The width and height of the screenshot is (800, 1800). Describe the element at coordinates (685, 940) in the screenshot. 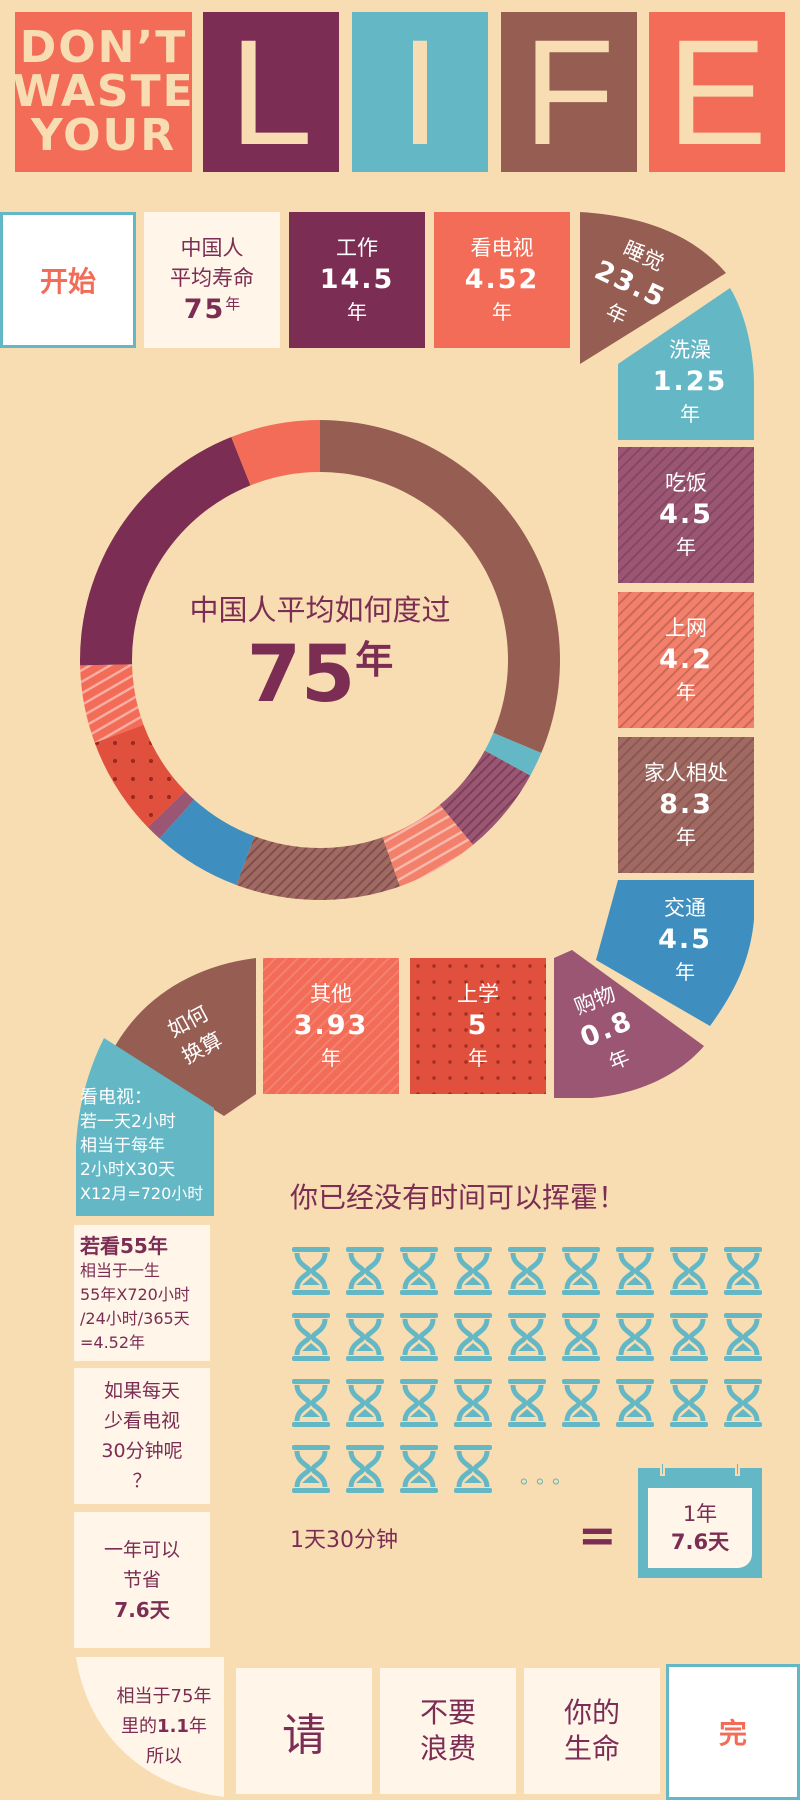

I see `traffic-text: 交通 4.5 年` at that location.